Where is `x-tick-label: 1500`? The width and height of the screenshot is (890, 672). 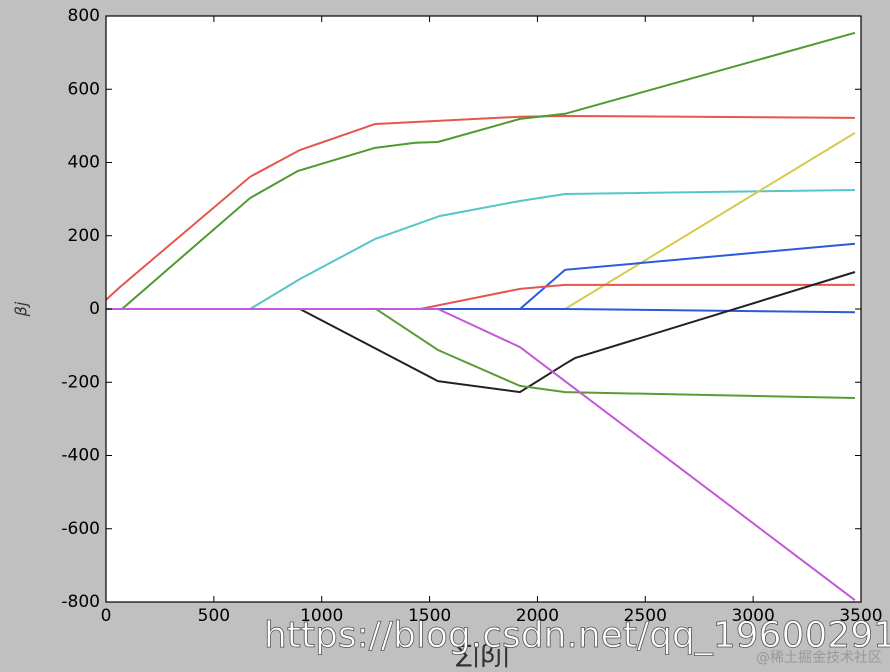 x-tick-label: 1500 is located at coordinates (429, 616).